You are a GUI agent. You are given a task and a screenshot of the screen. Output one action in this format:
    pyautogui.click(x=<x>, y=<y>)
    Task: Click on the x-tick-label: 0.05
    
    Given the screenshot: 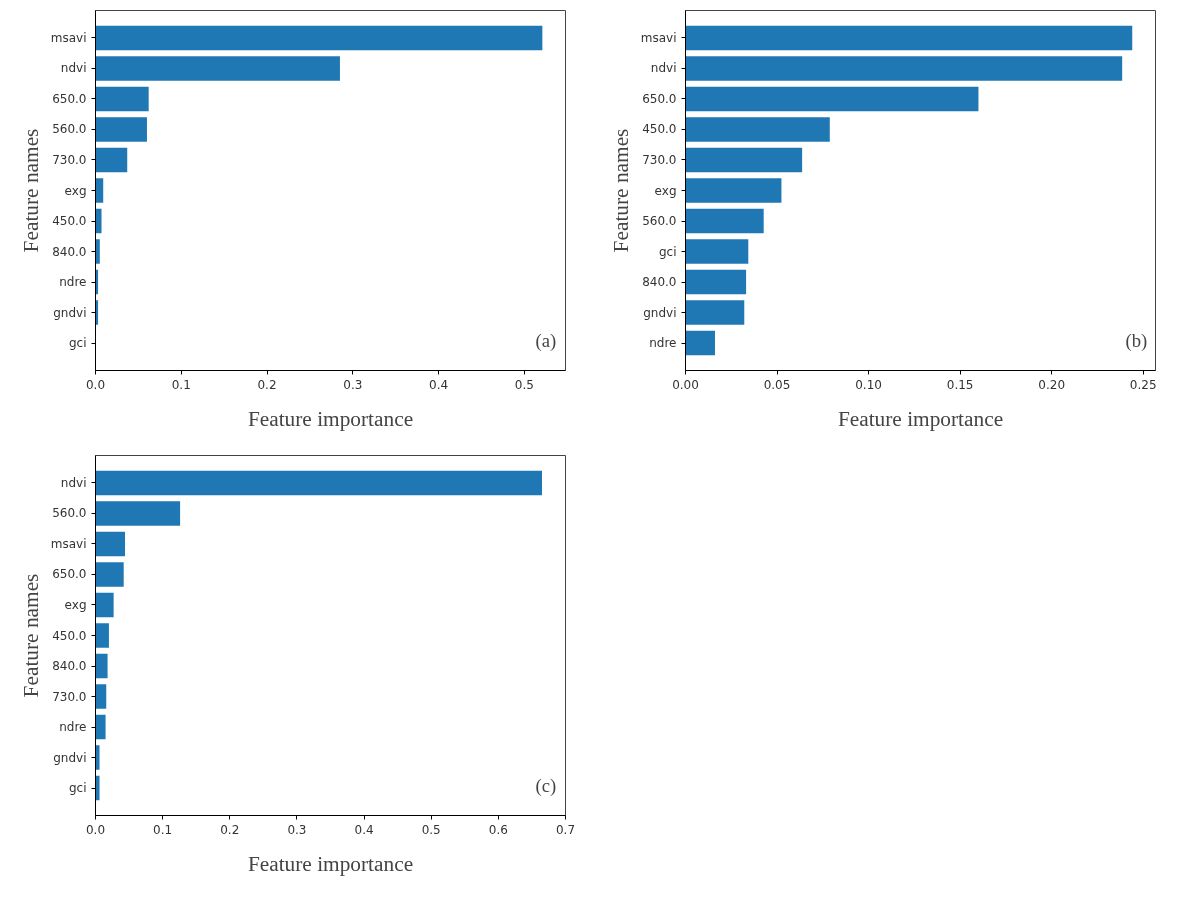 What is the action you would take?
    pyautogui.click(x=777, y=384)
    